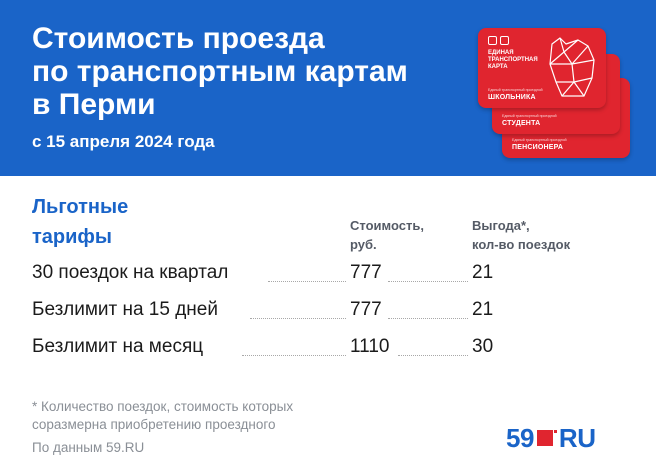  I want to click on column-header-benefit: Выгода*, кол-во поездок, so click(521, 235).